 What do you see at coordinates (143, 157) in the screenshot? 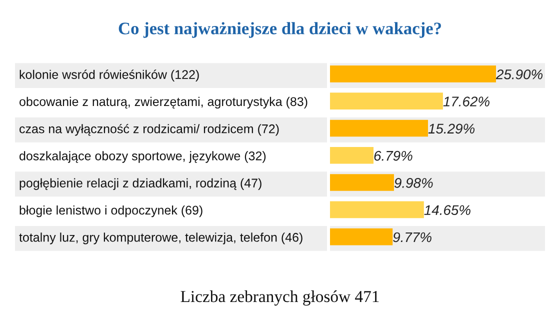
I see `y-tick-label: doszkalające obozy sportowe, językowe (32)` at bounding box center [143, 157].